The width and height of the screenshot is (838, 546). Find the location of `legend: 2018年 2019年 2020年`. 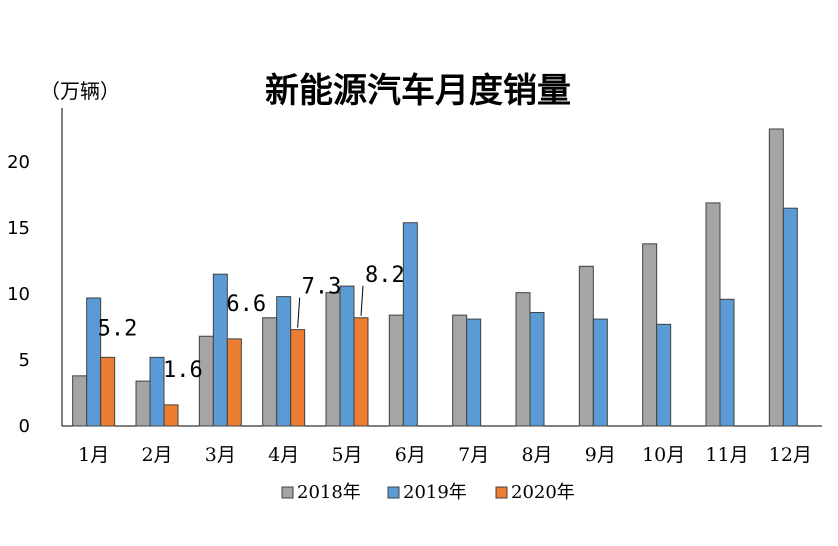

legend: 2018年 2019年 2020年 is located at coordinates (428, 492).